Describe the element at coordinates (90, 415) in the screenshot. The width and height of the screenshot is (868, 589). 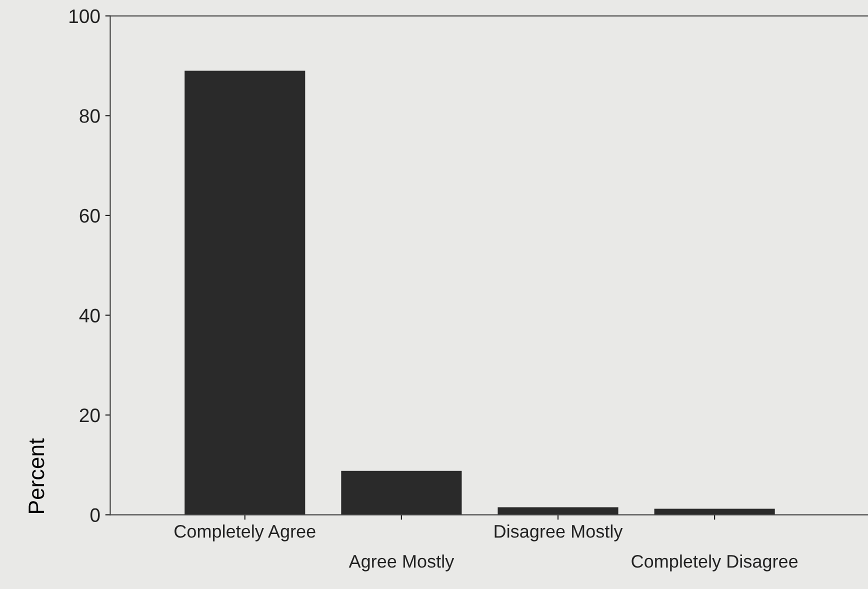
I see `y-tick-label: 20` at that location.